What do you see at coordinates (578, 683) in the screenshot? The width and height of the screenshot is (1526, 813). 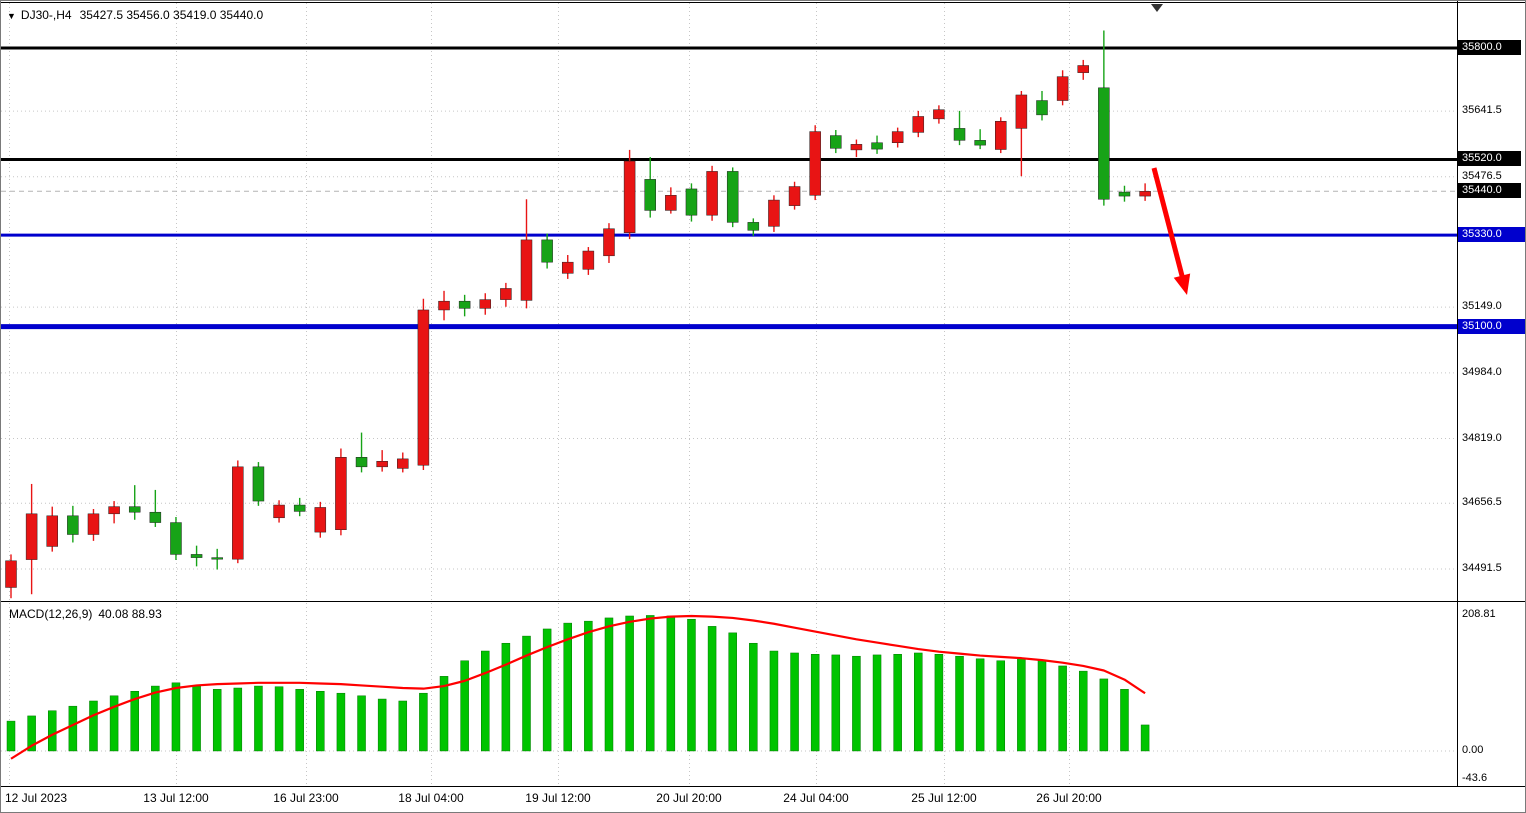 I see `macd-histogram` at bounding box center [578, 683].